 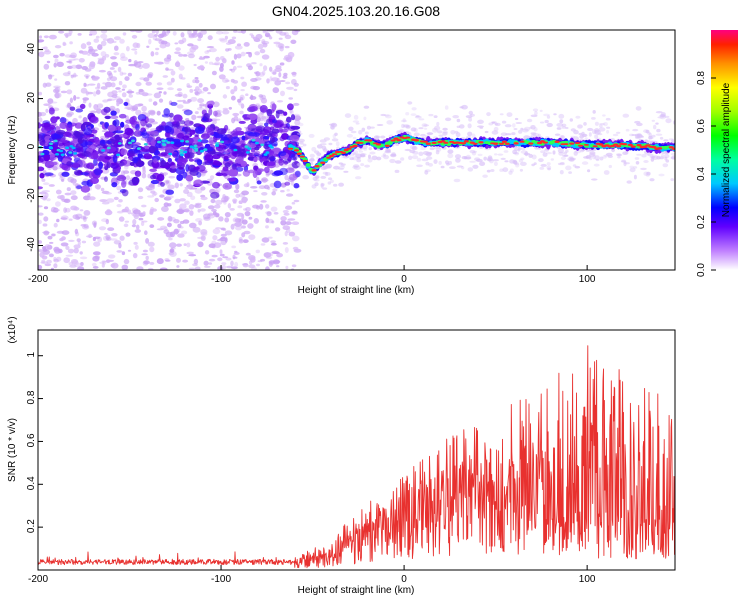 What do you see at coordinates (726, 149) in the screenshot?
I see `colorbar-label: Normalized spectral amplitude` at bounding box center [726, 149].